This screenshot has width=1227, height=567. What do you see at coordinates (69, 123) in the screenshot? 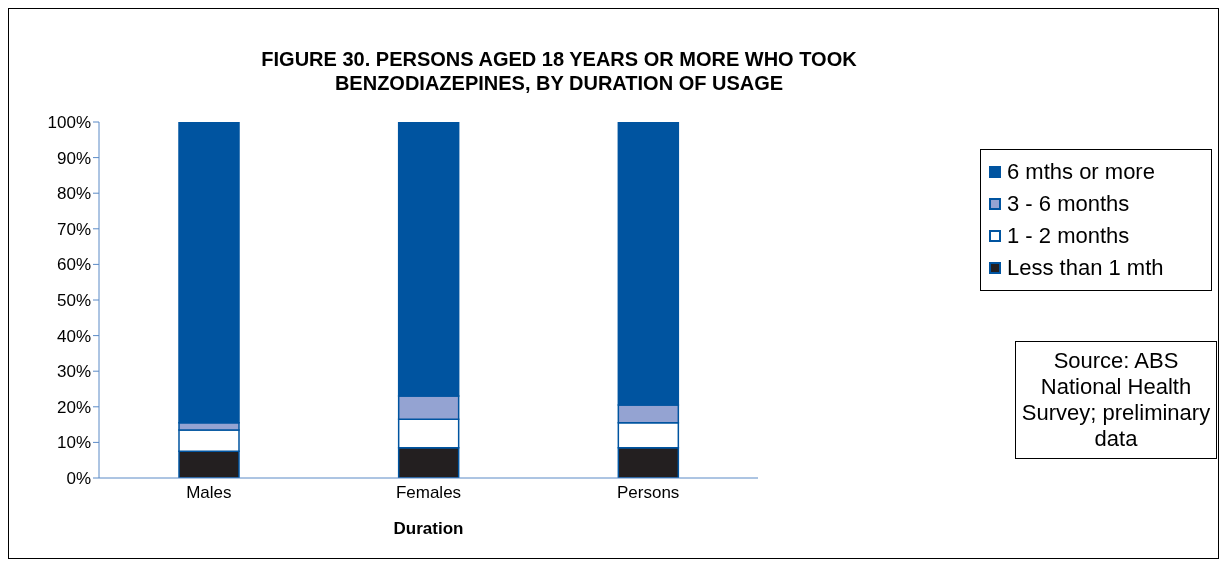
I see `y-tick-label: 100%` at bounding box center [69, 123].